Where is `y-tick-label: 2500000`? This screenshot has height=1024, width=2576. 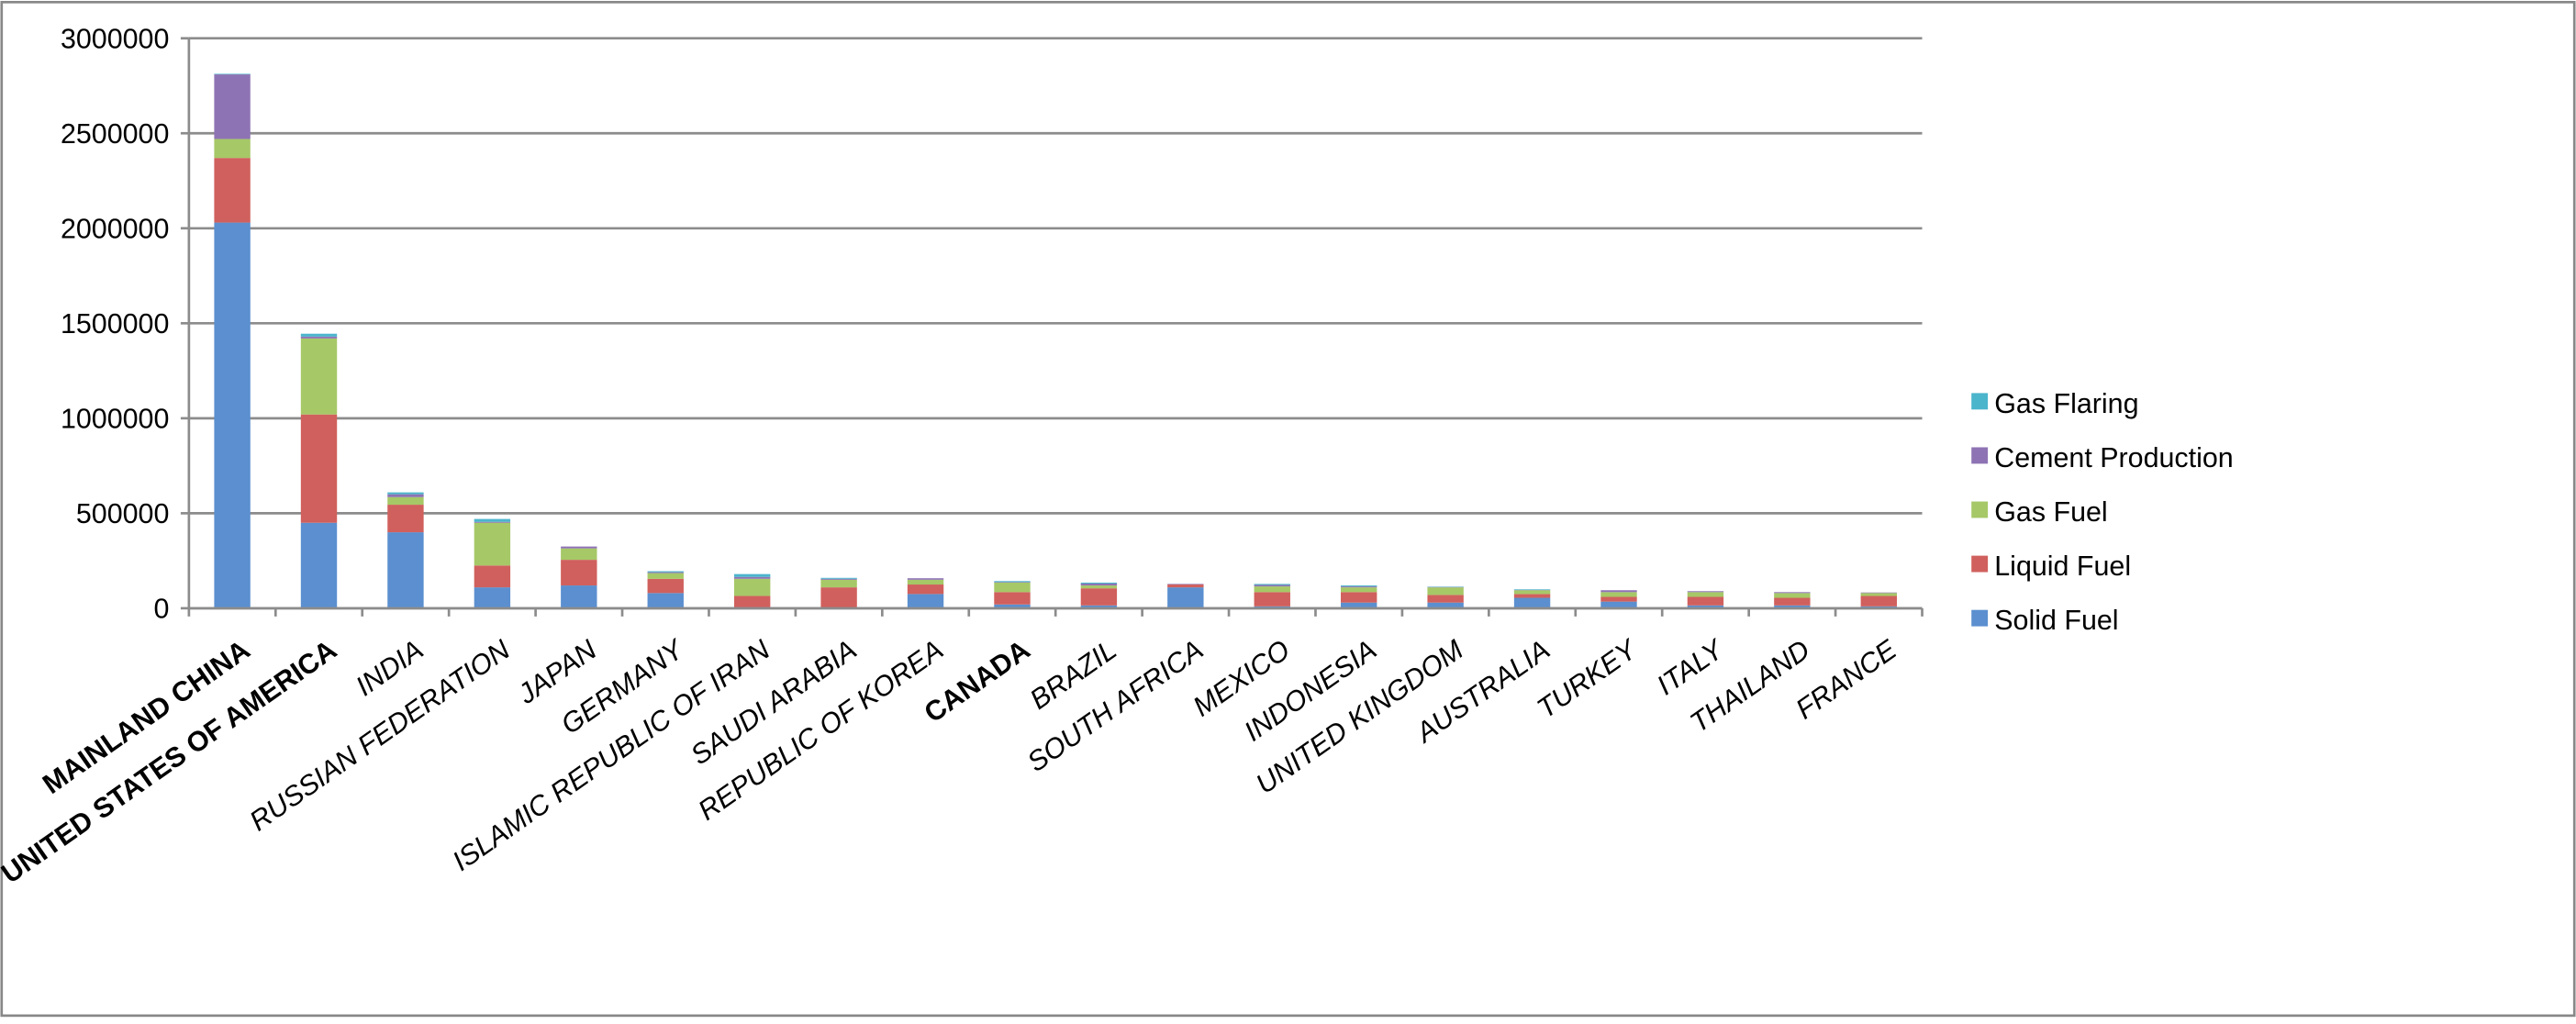
y-tick-label: 2500000 is located at coordinates (115, 134).